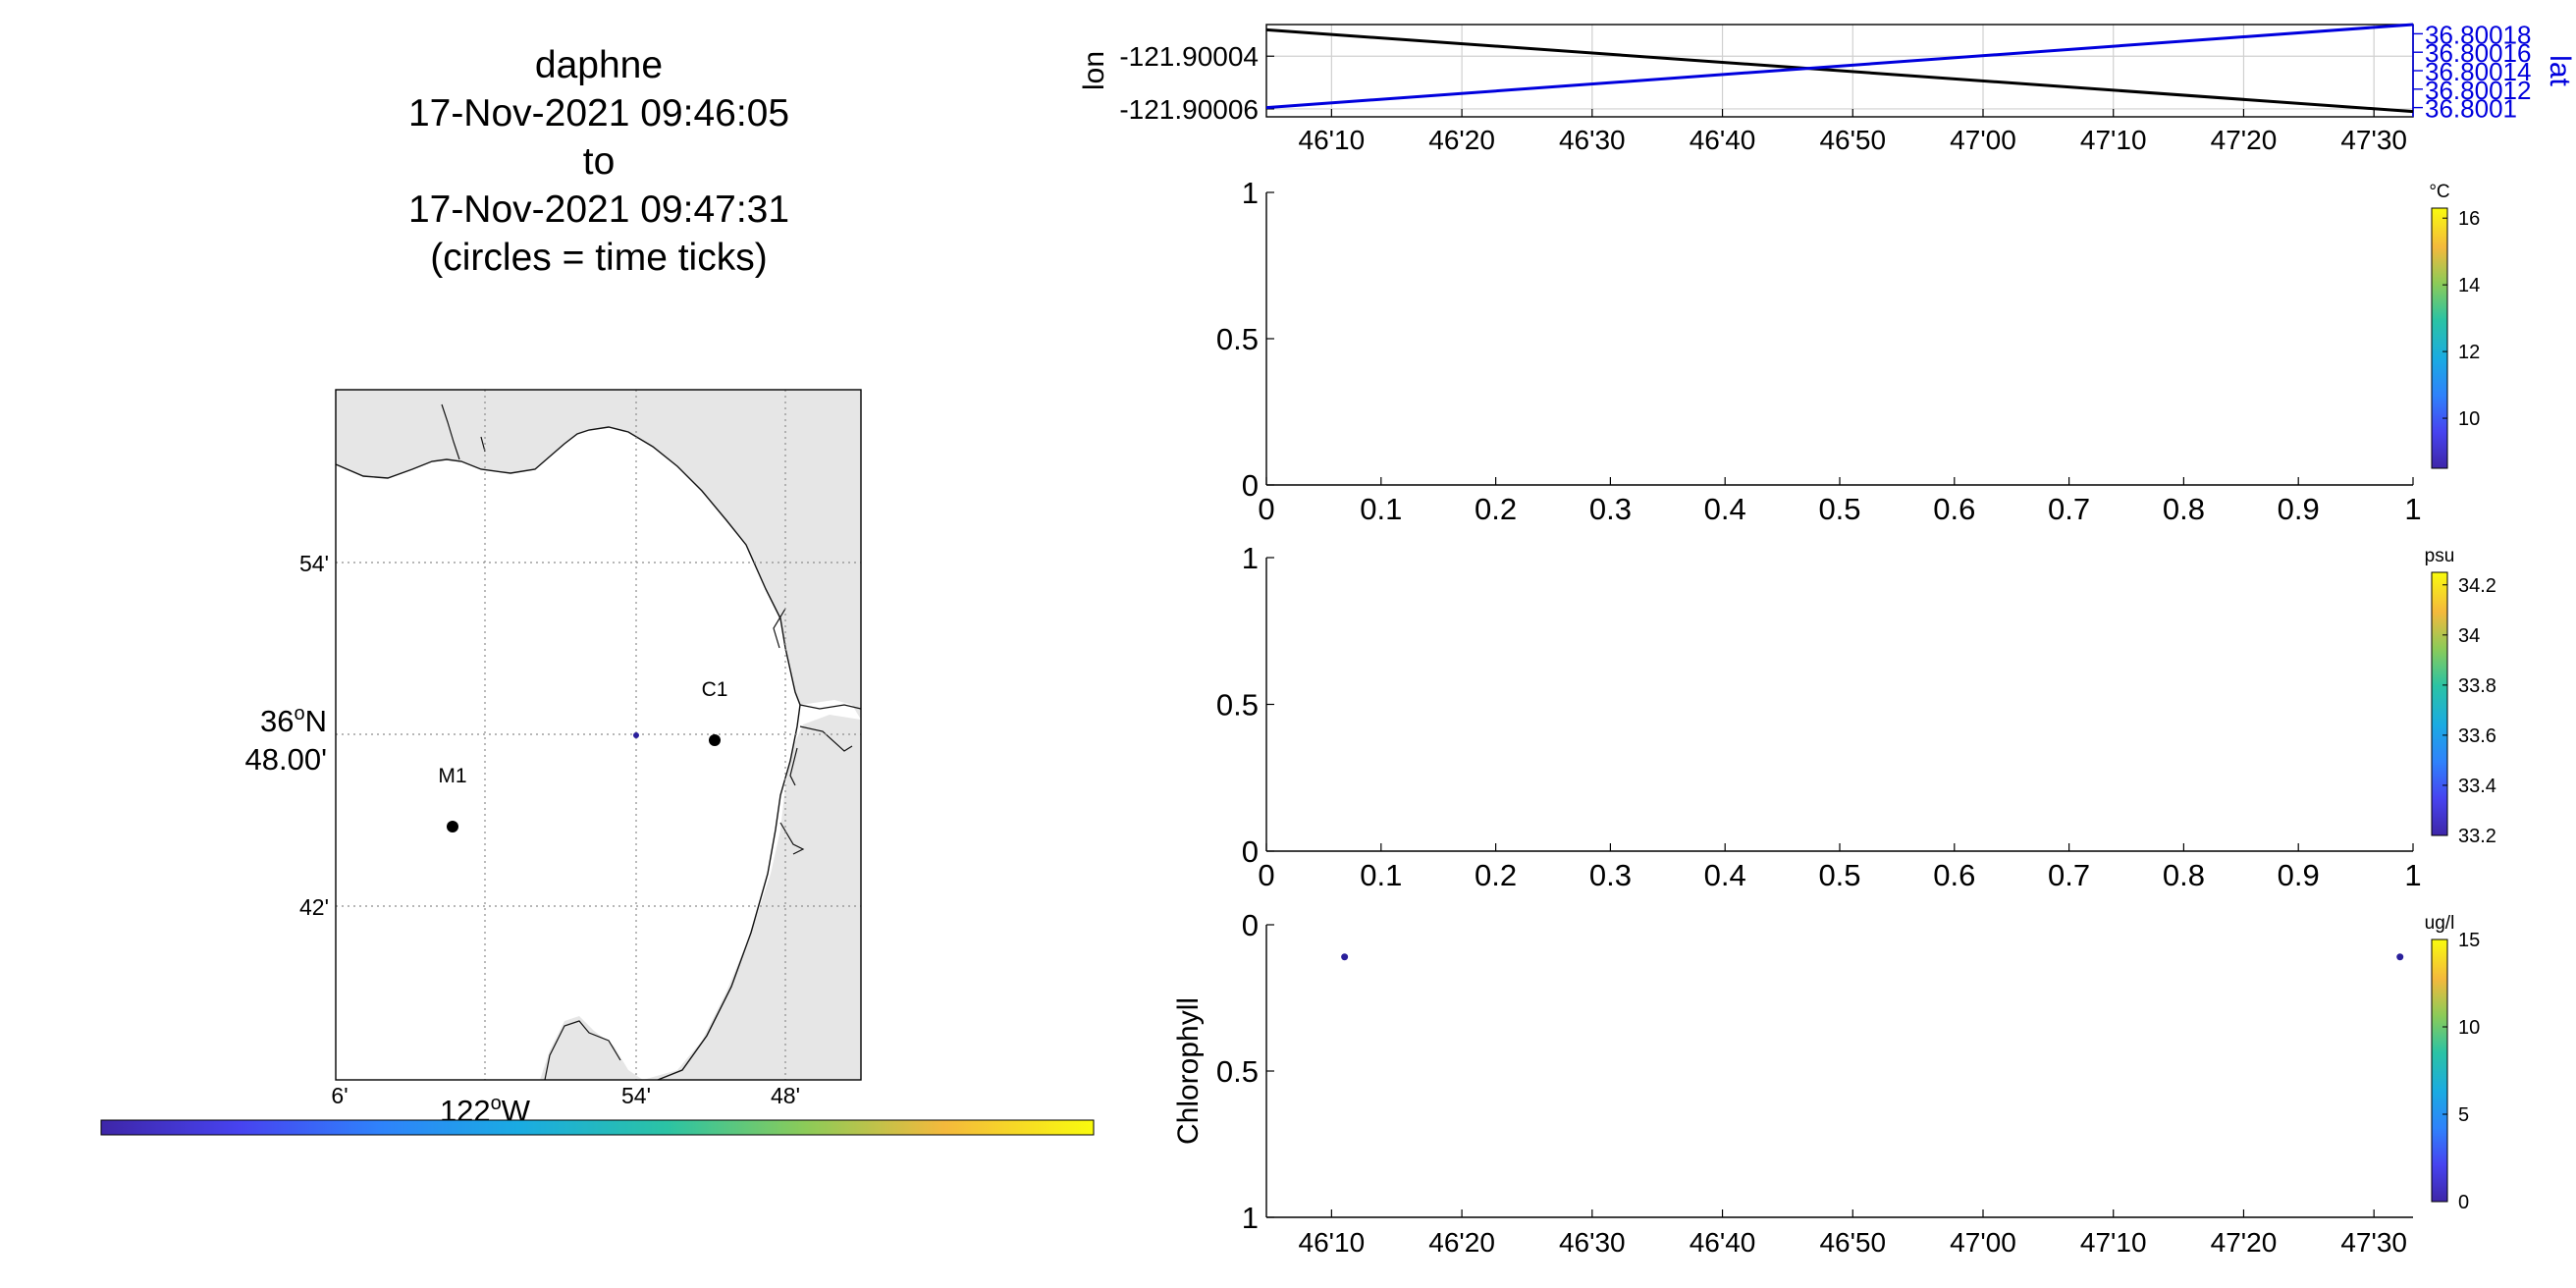 The image size is (2576, 1288). Describe the element at coordinates (2463, 1115) in the screenshot. I see `colorbar-tick-label: 5` at that location.